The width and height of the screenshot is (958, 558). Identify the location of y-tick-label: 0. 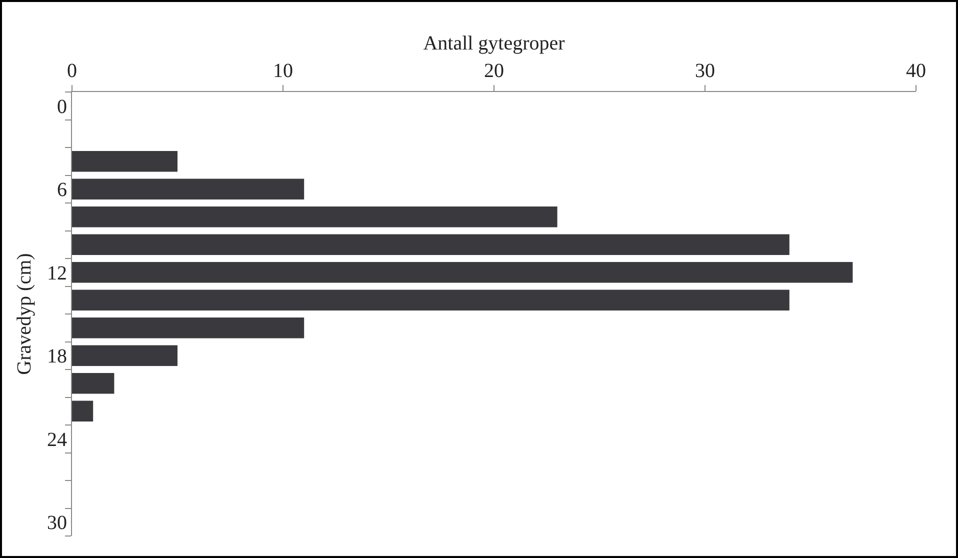
(62, 107).